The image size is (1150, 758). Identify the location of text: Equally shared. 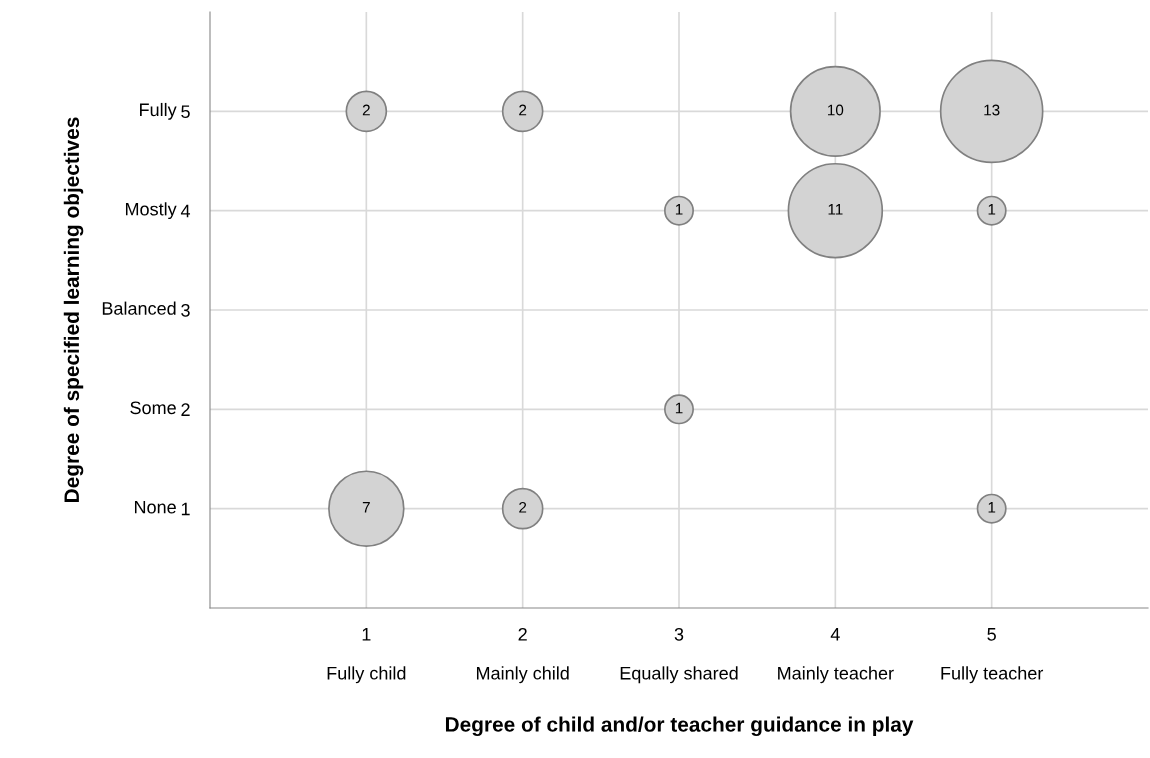
(679, 675).